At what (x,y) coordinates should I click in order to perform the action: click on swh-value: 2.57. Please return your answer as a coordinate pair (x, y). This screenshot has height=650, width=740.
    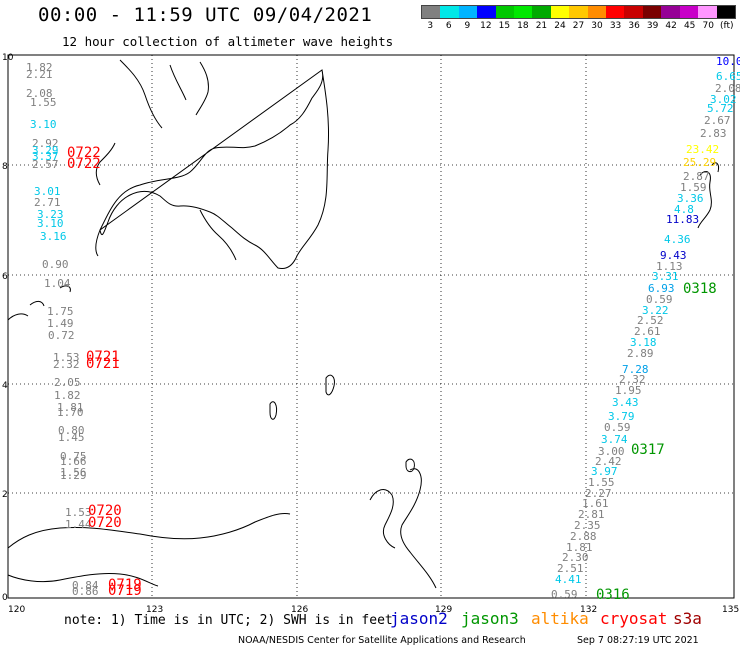
    Looking at the image, I should click on (45, 164).